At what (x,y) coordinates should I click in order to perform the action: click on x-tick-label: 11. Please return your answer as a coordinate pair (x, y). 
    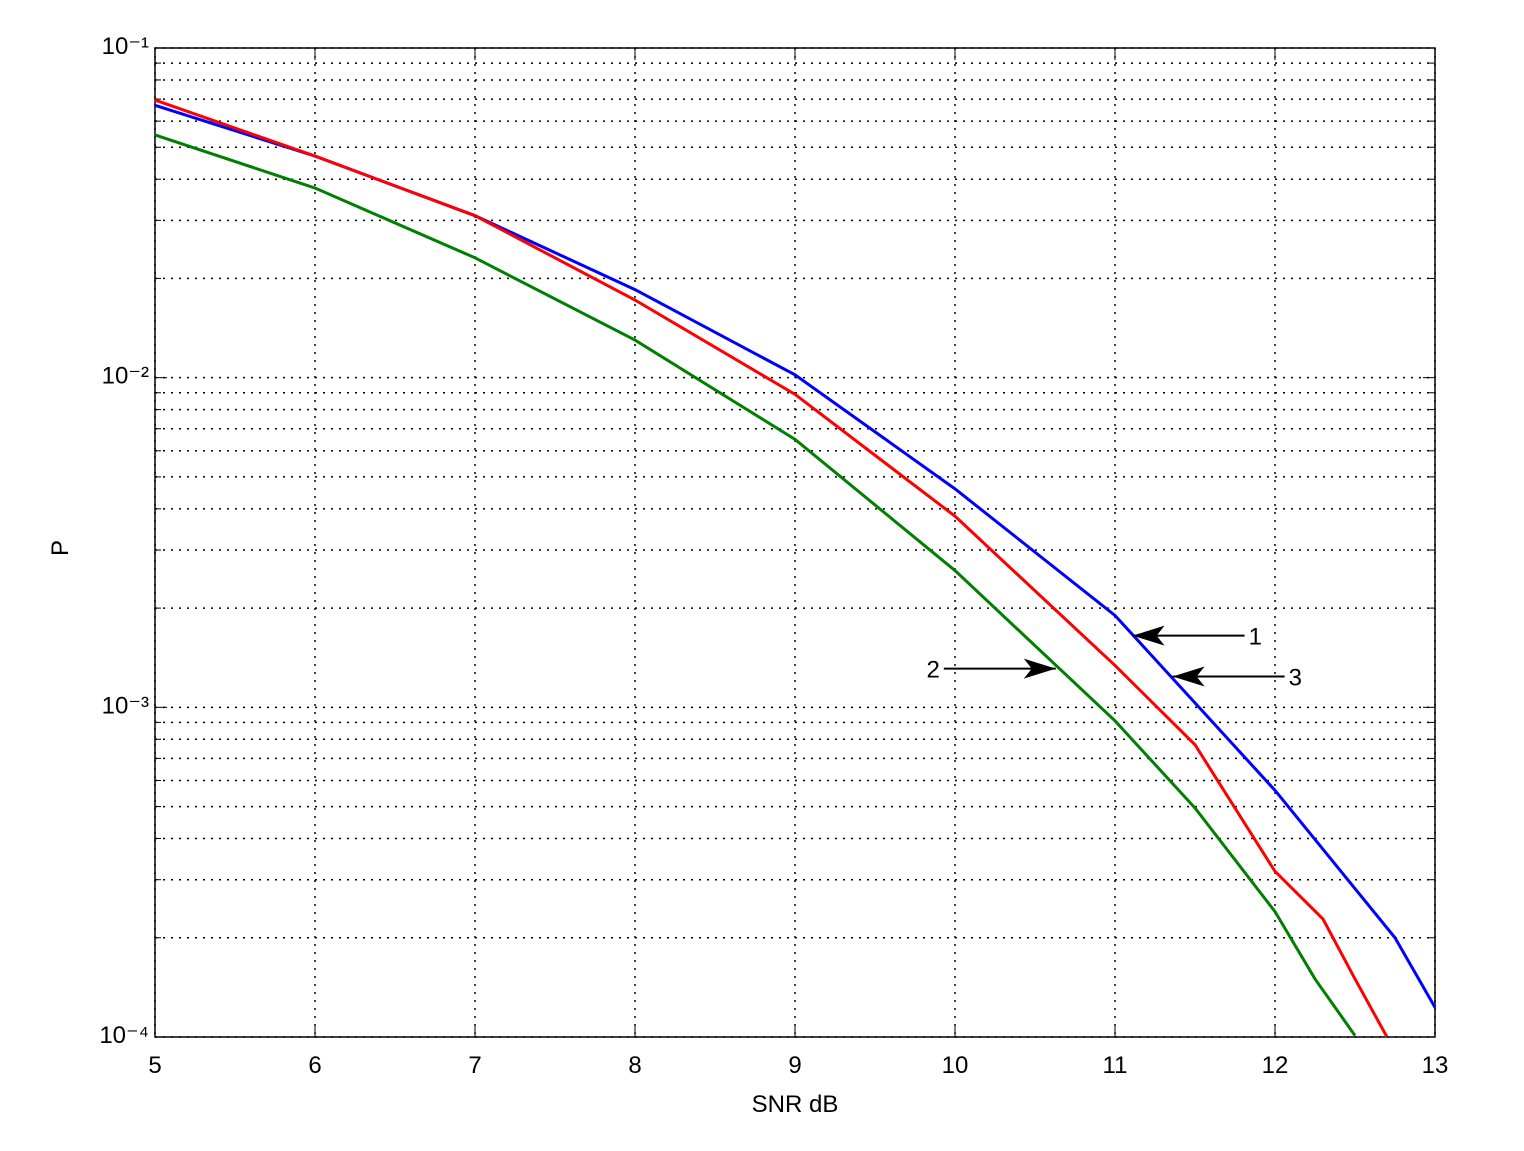
    Looking at the image, I should click on (1115, 1065).